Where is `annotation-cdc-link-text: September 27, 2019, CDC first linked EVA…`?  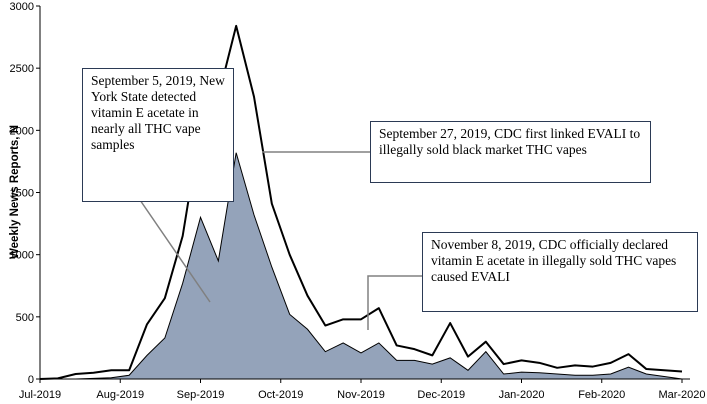 annotation-cdc-link-text: September 27, 2019, CDC first linked EVA… is located at coordinates (510, 141).